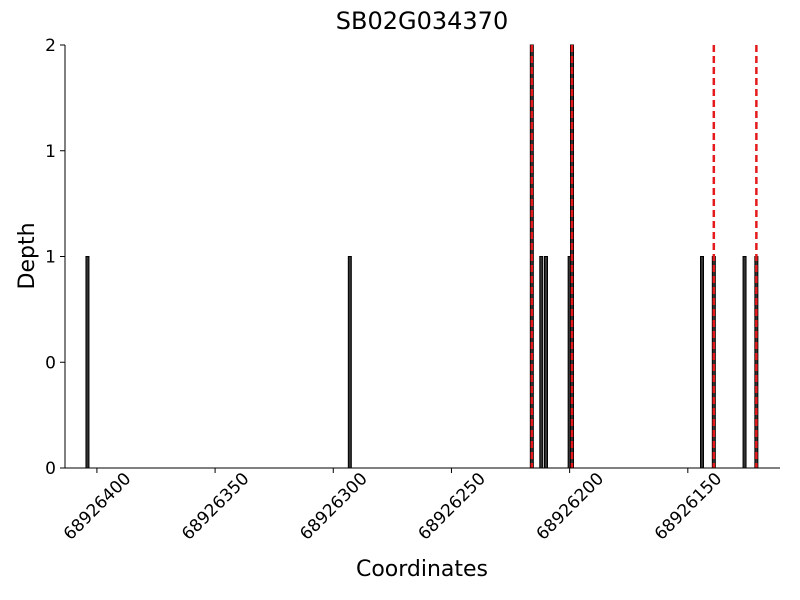 The height and width of the screenshot is (600, 800). Describe the element at coordinates (27, 255) in the screenshot. I see `y-axis-label: Depth` at that location.